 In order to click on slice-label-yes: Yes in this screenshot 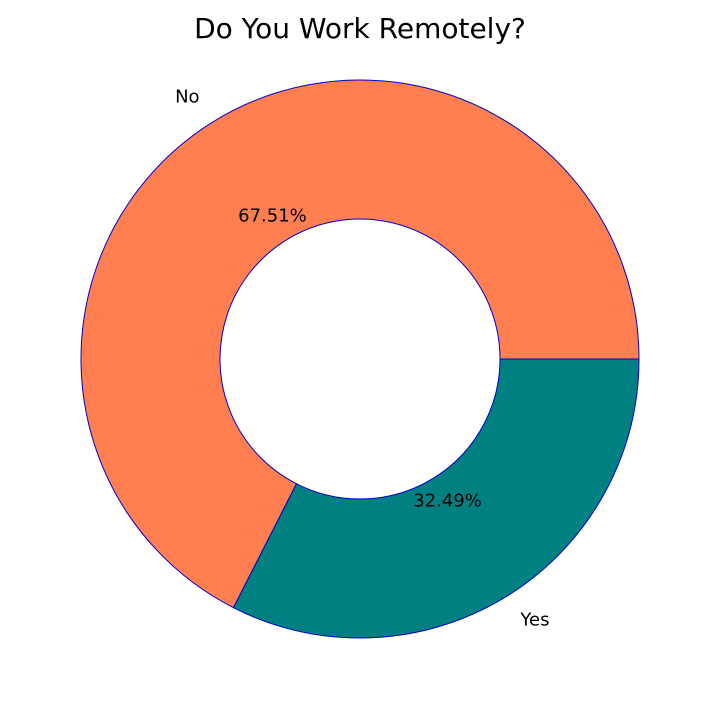, I will do `click(534, 620)`.